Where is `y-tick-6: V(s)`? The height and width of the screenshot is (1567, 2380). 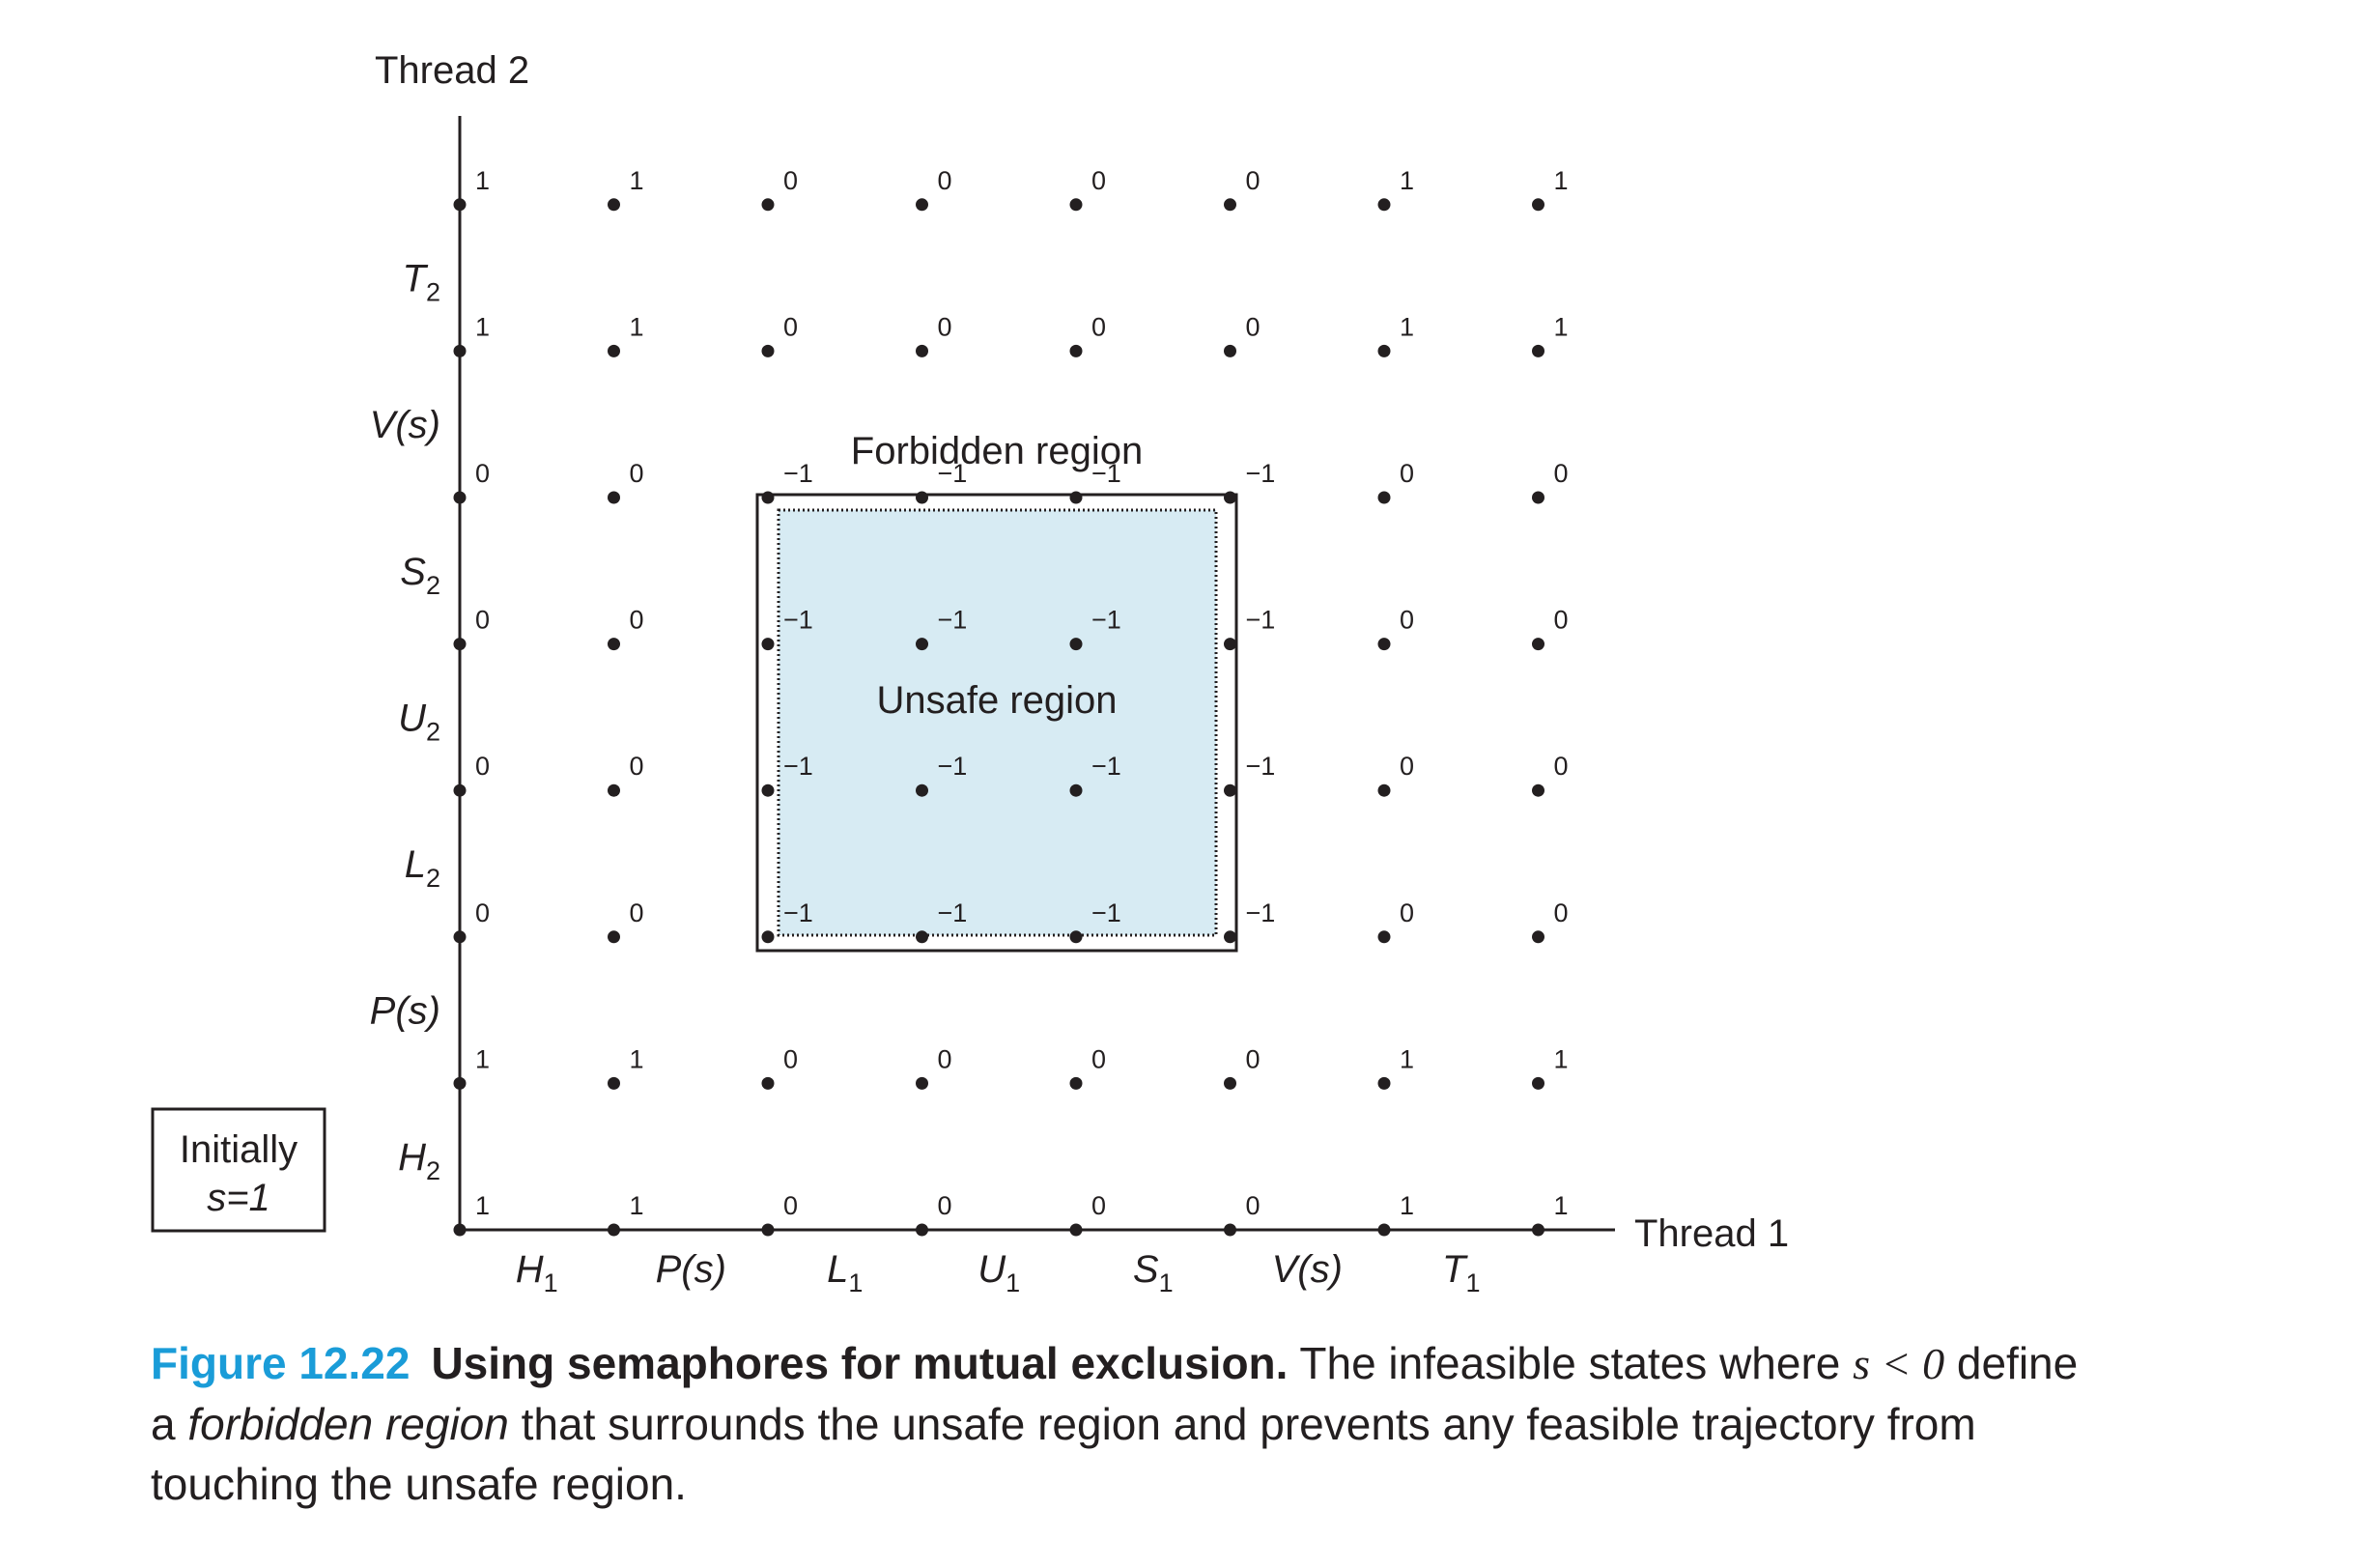 y-tick-6: V(s) is located at coordinates (405, 425).